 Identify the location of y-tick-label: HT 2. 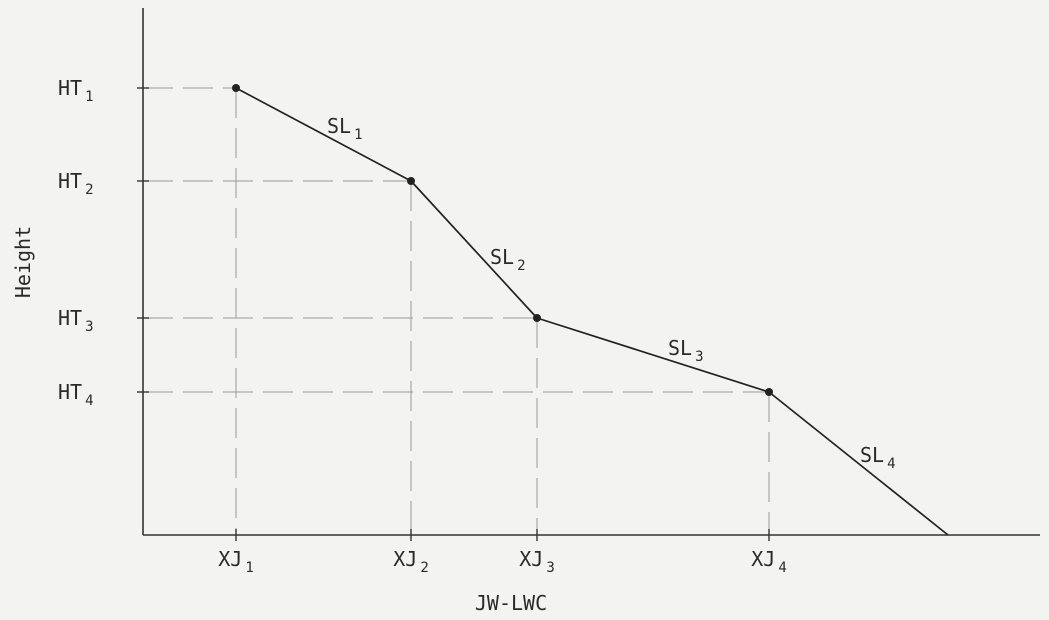
(76, 183).